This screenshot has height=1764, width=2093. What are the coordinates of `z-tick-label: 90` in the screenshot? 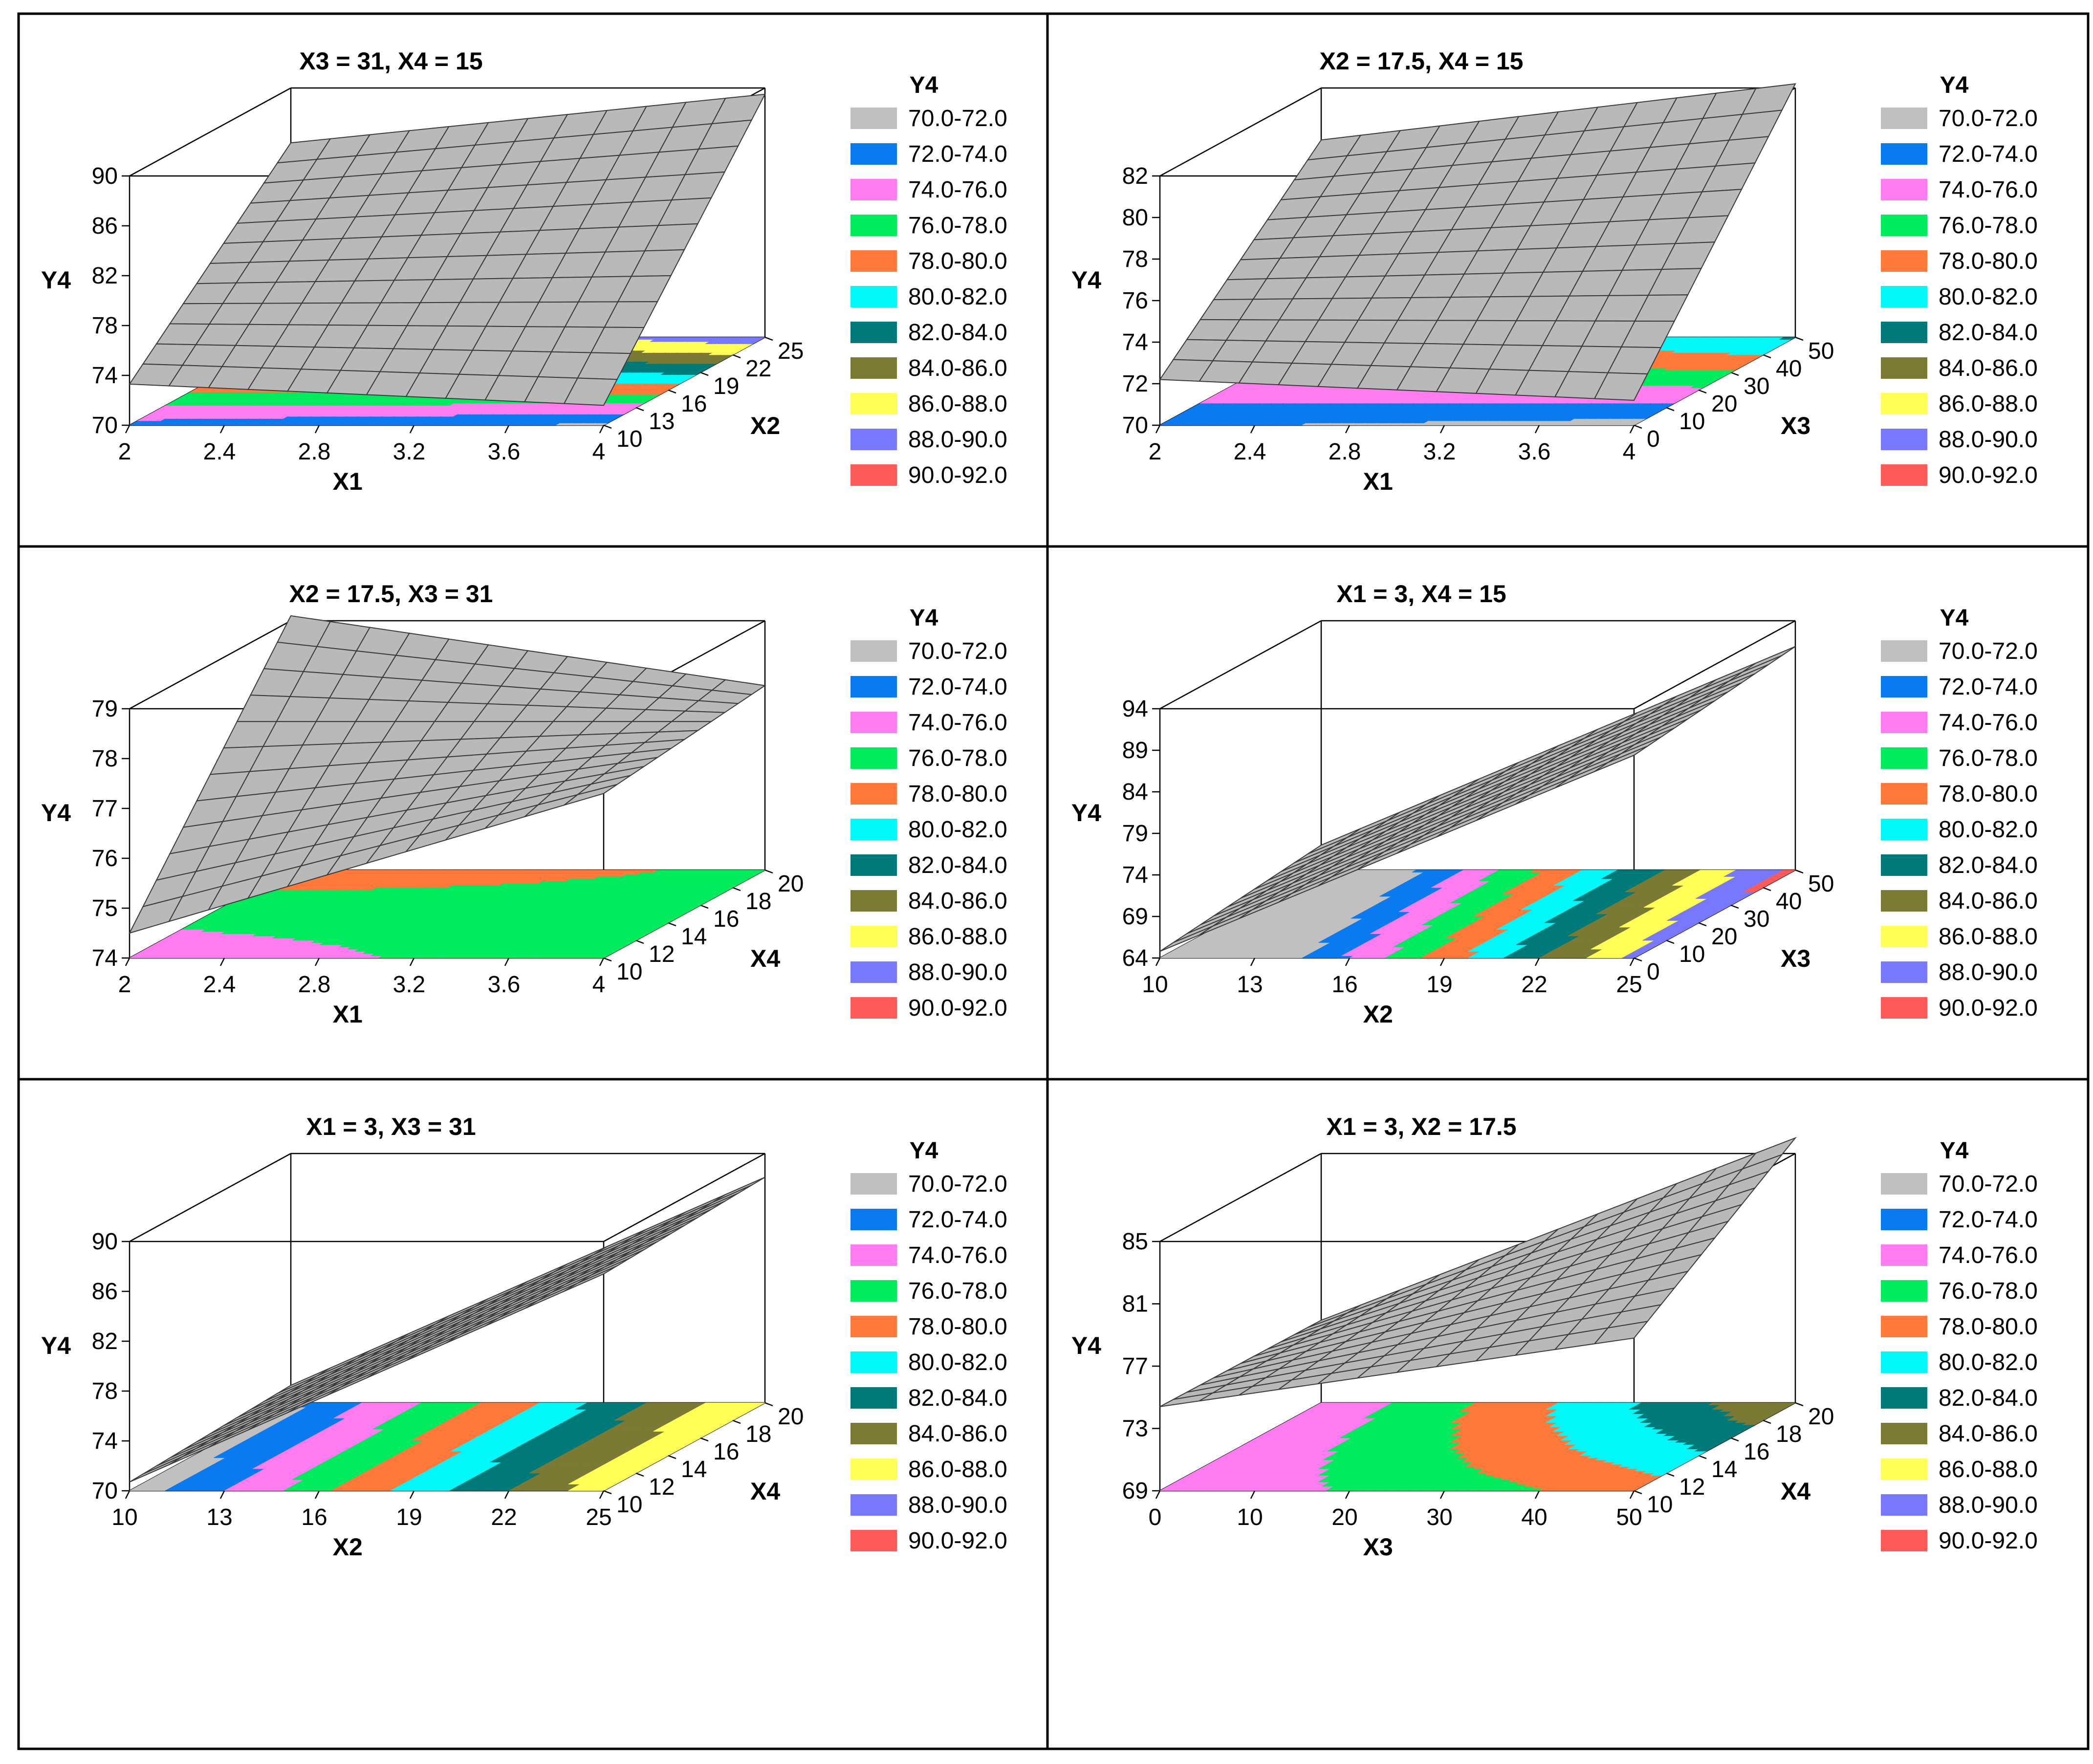 It's located at (105, 176).